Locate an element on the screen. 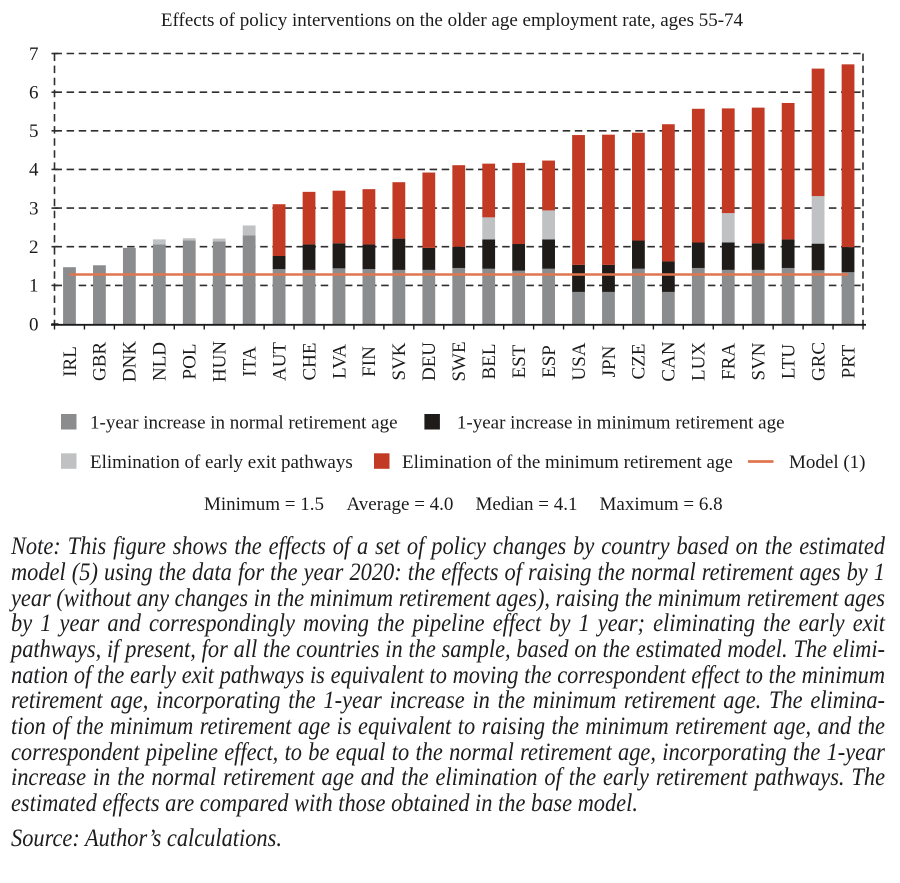  svg-text: 6 is located at coordinates (34, 93).